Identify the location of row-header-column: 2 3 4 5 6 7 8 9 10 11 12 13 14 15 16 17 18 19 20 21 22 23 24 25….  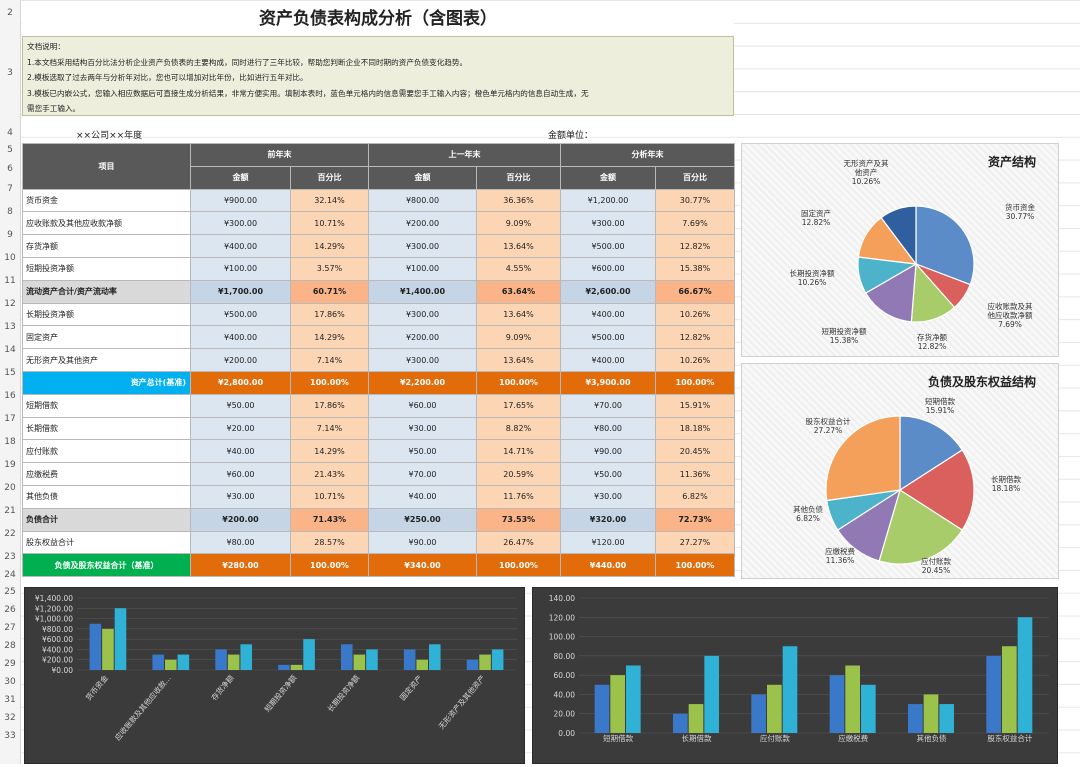
(10, 382).